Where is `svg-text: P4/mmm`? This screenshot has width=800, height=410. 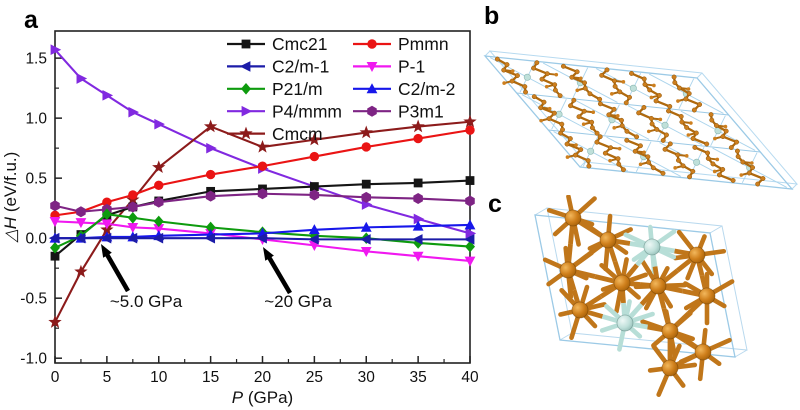 svg-text: P4/mmm is located at coordinates (307, 111).